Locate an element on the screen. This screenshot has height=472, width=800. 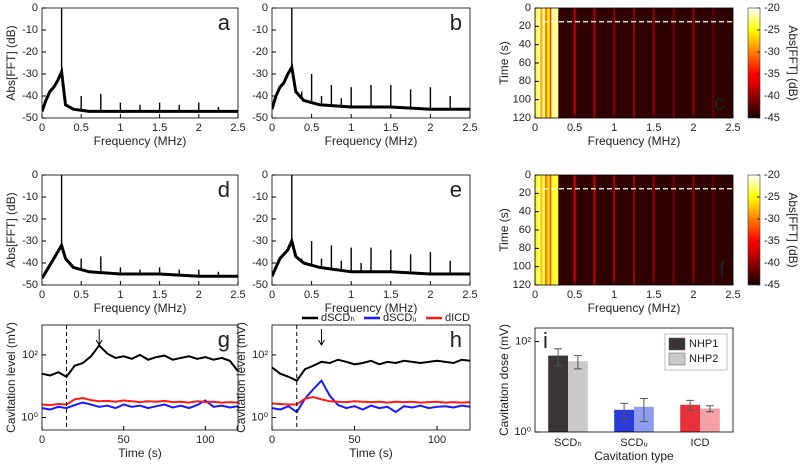
colorbar is located at coordinates (754, 63).